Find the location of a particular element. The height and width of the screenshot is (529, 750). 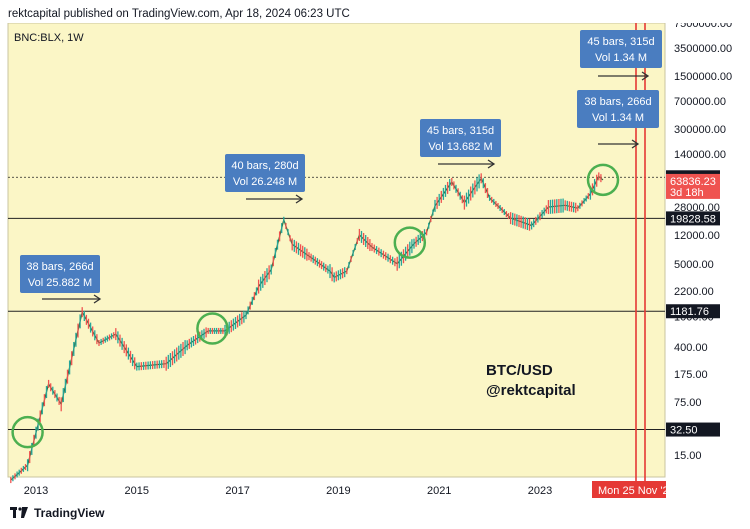

callout-line1: 40 bars, 280d is located at coordinates (264, 166).